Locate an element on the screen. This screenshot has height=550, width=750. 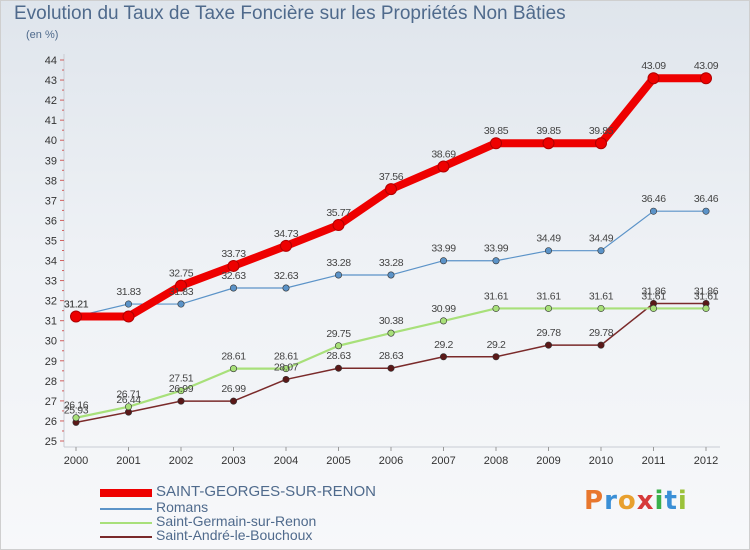
y-tick-label: 36 is located at coordinates (51, 221).